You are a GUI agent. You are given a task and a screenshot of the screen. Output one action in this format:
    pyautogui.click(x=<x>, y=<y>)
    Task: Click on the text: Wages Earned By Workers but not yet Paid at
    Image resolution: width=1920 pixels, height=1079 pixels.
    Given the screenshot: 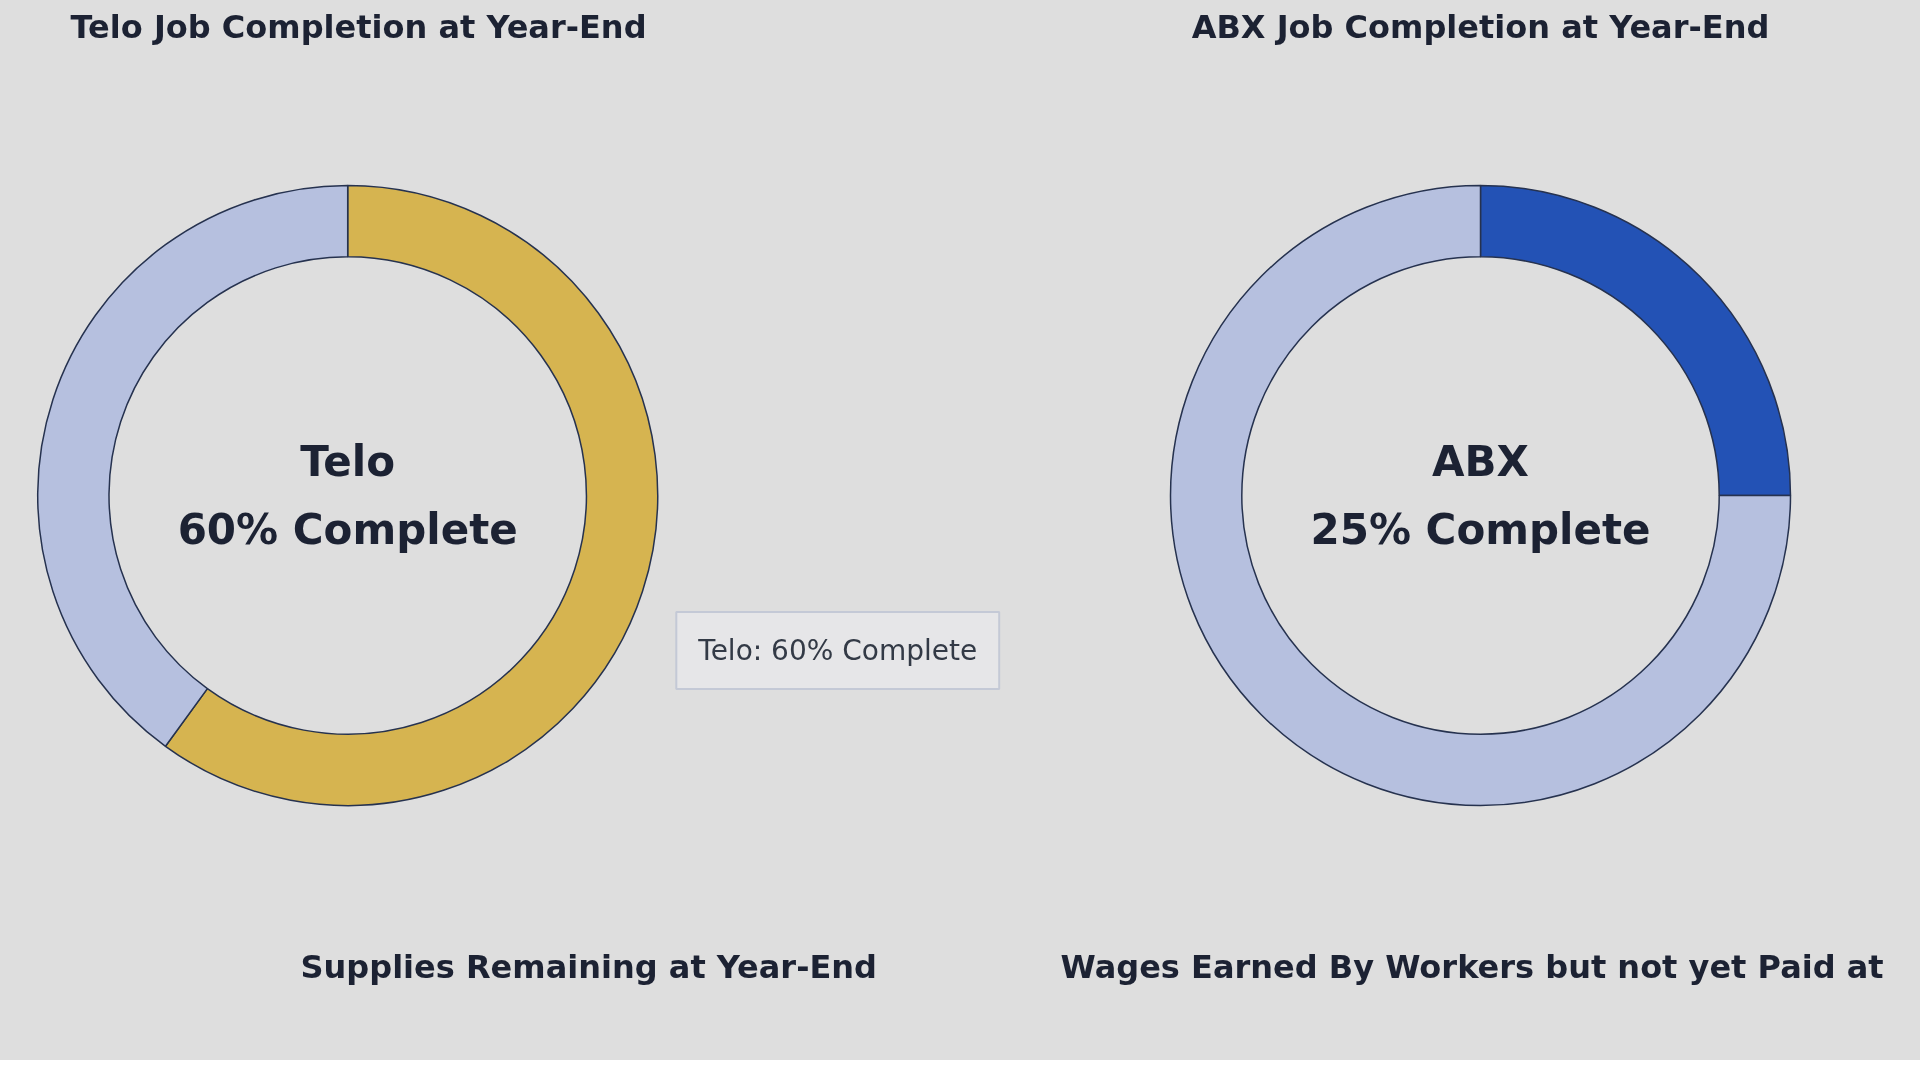 What is the action you would take?
    pyautogui.click(x=1472, y=966)
    